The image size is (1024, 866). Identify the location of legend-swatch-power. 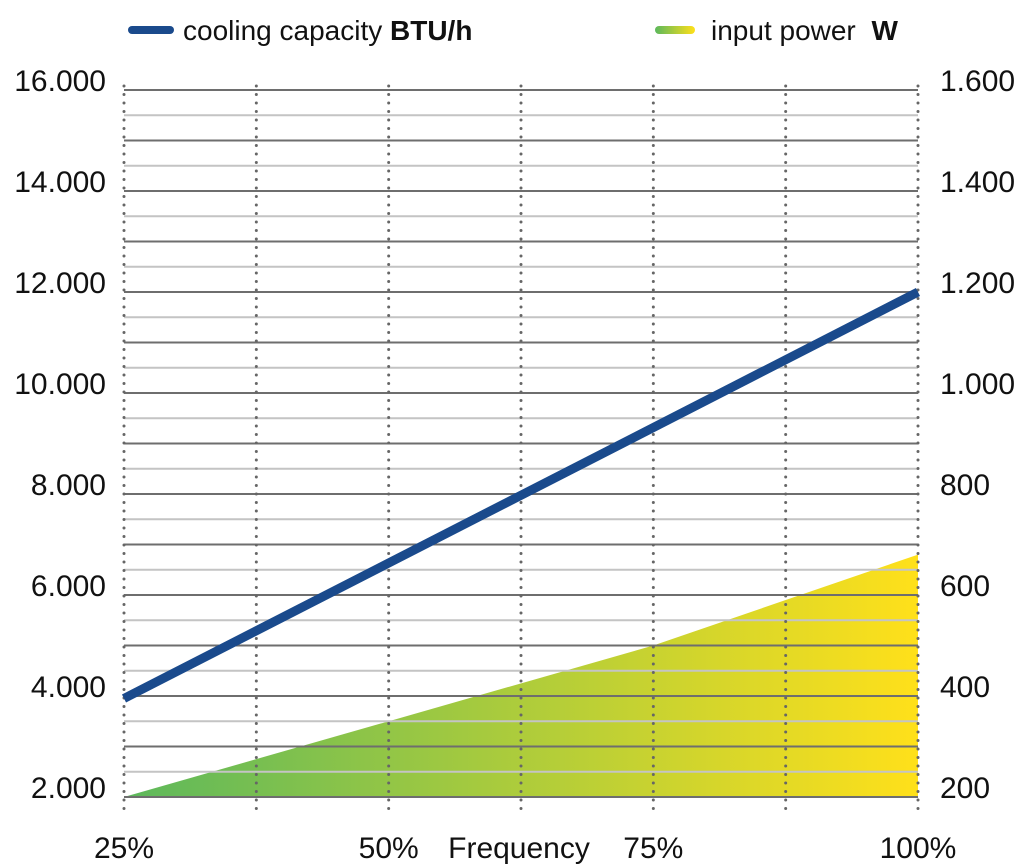
(675, 30).